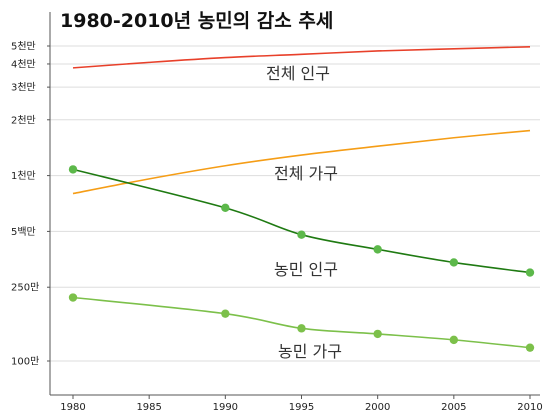  What do you see at coordinates (298, 73) in the screenshot?
I see `series-label: 전체 인구` at bounding box center [298, 73].